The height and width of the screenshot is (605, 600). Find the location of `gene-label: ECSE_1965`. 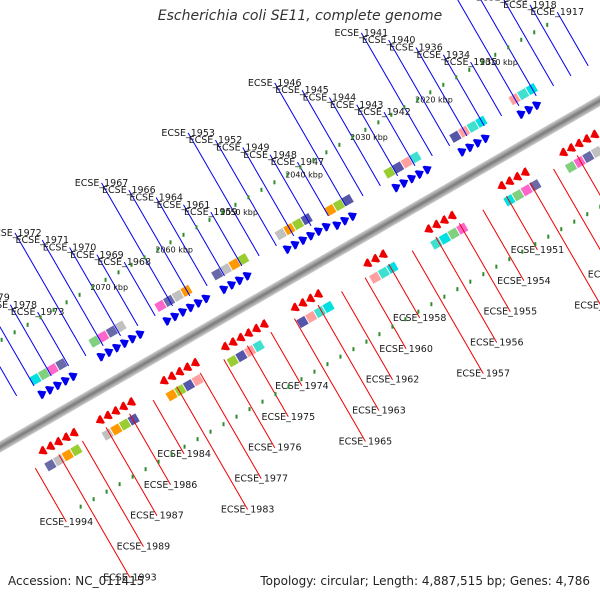

gene-label: ECSE_1965 is located at coordinates (366, 442).